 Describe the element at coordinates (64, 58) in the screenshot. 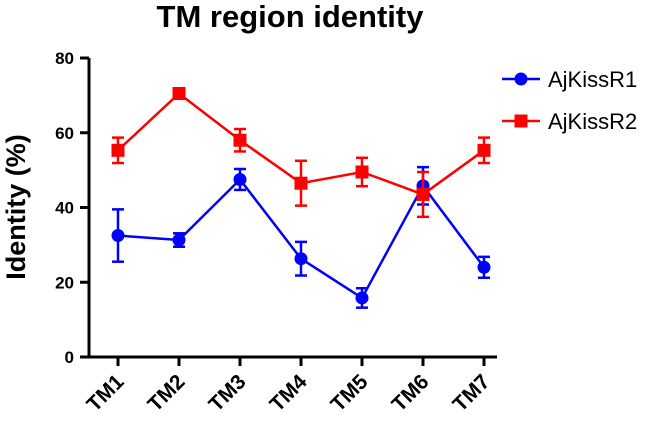

I see `y-tick-label: 80` at that location.